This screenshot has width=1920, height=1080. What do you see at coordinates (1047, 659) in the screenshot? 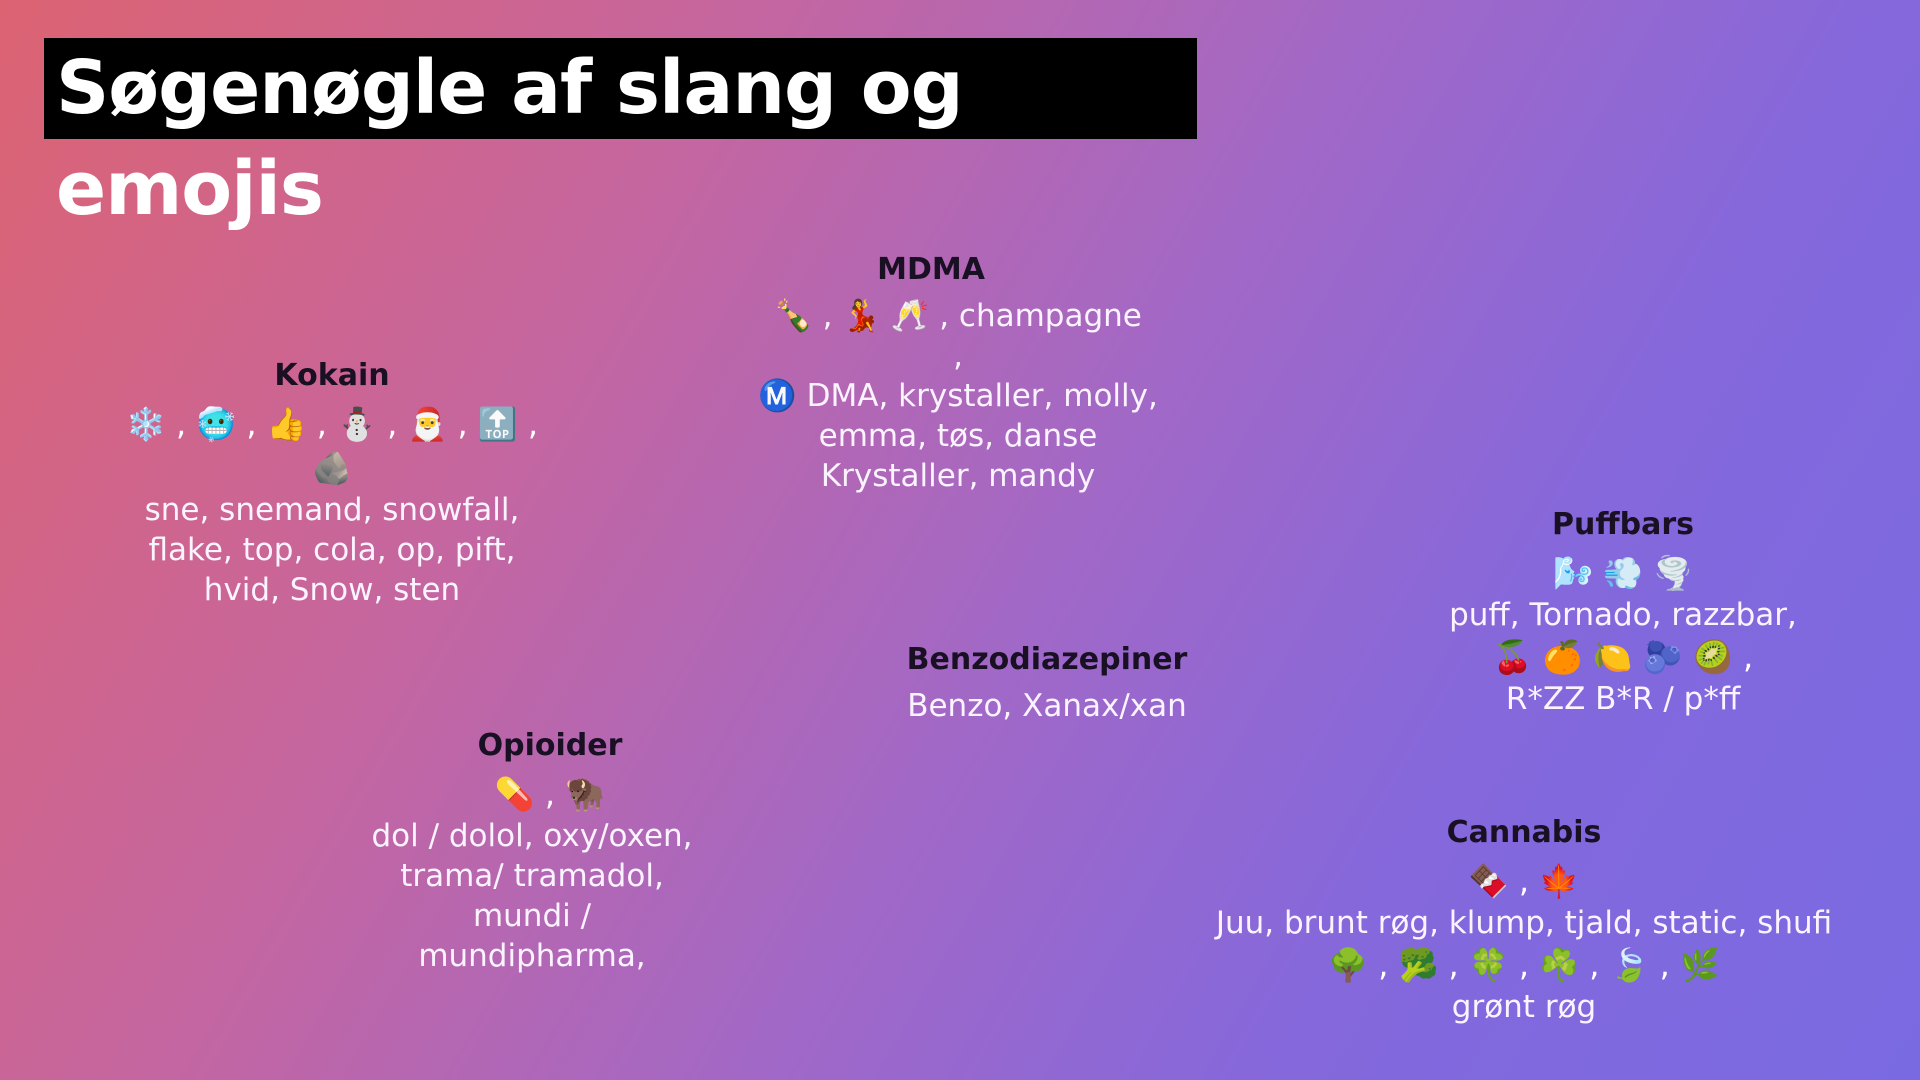
I see `section-heading: Benzodiazepiner` at bounding box center [1047, 659].